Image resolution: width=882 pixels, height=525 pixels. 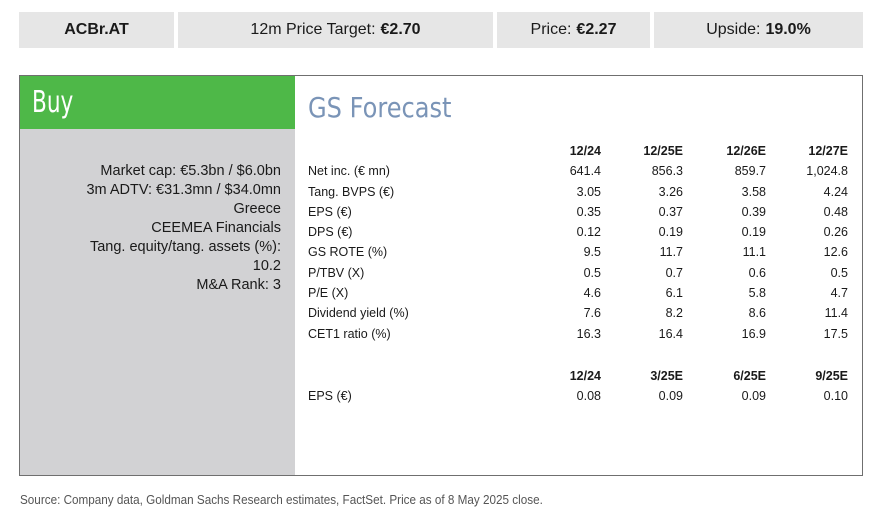 I want to click on row-label: DPS (€), so click(x=330, y=232).